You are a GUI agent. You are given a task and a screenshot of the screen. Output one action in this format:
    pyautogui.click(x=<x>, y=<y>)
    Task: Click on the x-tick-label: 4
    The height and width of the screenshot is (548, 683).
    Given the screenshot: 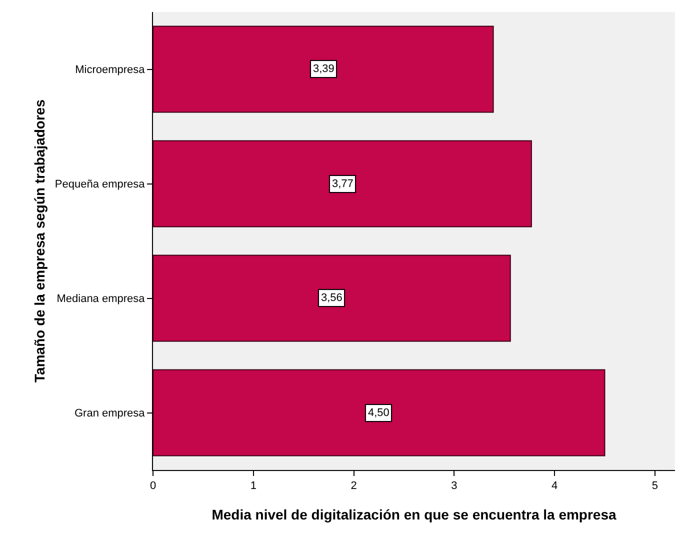 What is the action you would take?
    pyautogui.click(x=554, y=486)
    